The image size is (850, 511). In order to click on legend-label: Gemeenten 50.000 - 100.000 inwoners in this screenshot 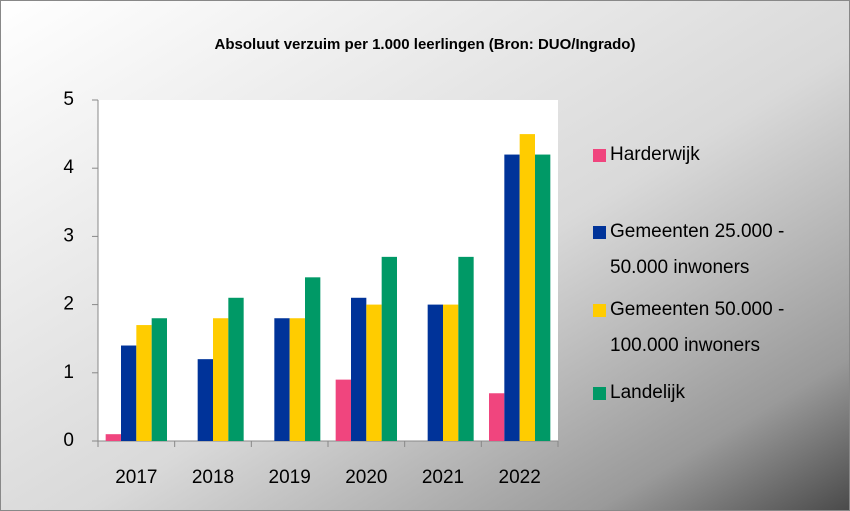, I will do `click(697, 327)`.